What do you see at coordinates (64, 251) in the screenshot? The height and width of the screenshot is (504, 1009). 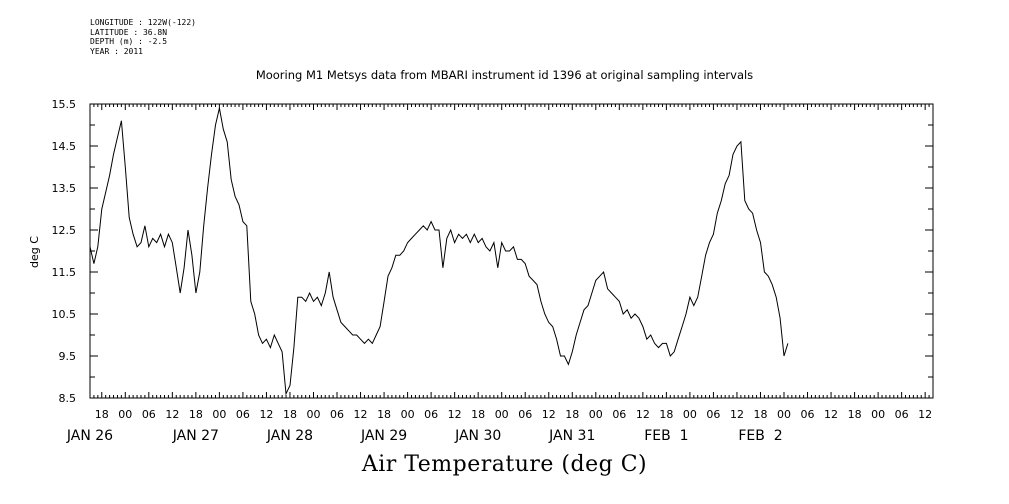 I see `y-tick-labels: 8.5 9.5 10.5 11.5 12.5 13.5 14.5 15.5` at bounding box center [64, 251].